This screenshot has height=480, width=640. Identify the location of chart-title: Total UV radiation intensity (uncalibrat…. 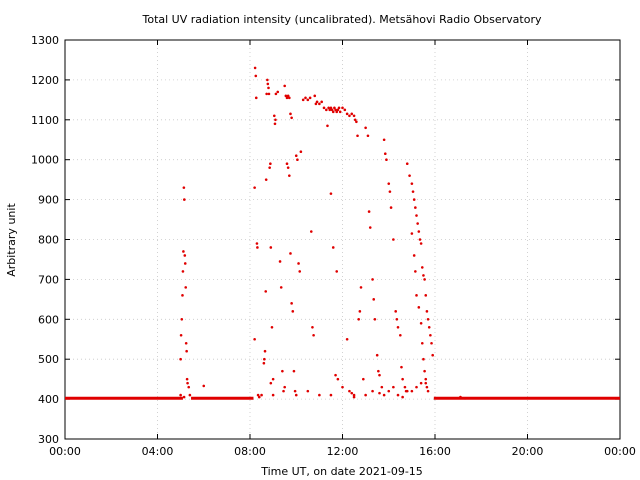
(342, 19).